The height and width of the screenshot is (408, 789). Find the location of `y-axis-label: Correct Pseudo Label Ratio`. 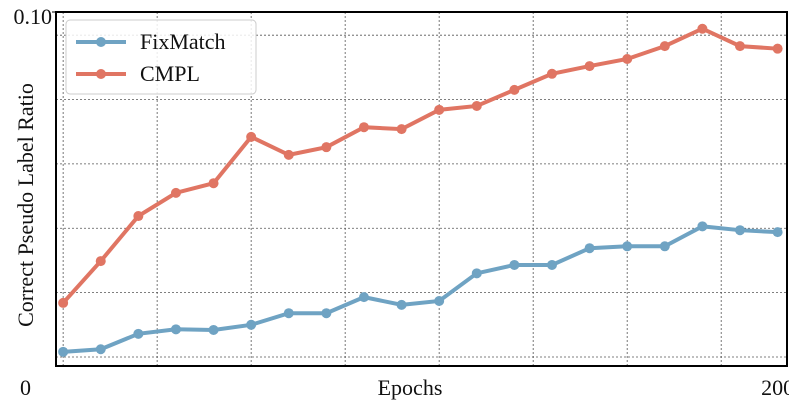

y-axis-label: Correct Pseudo Label Ratio is located at coordinates (25, 205).